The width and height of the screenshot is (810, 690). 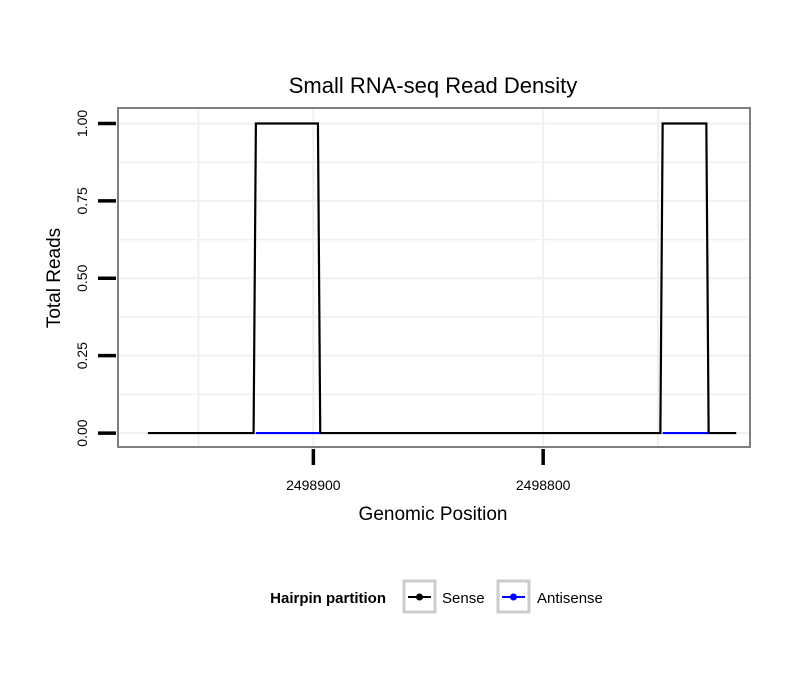 I want to click on legend-item-sense: Sense, so click(x=443, y=596).